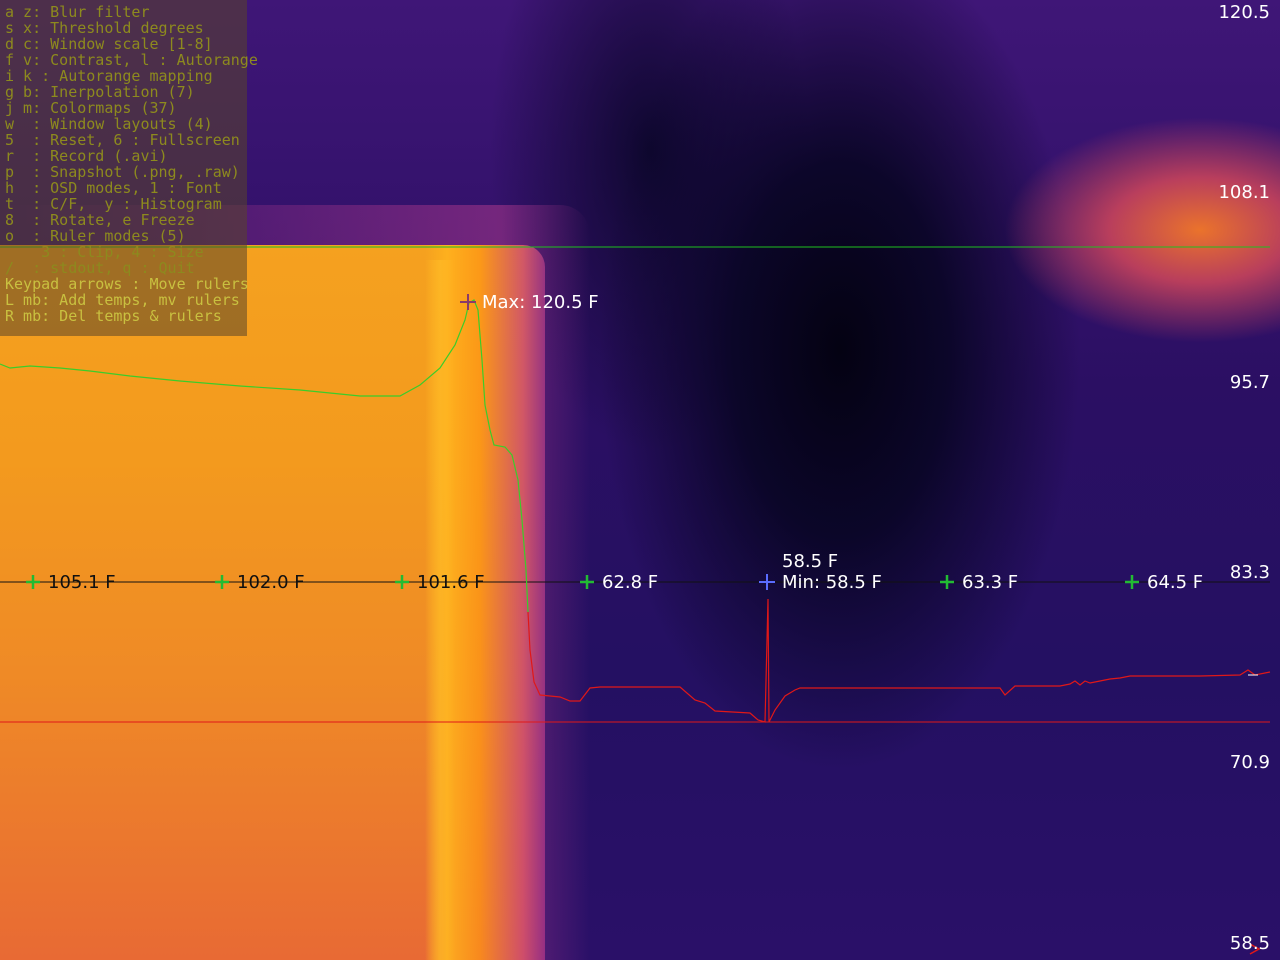  I want to click on help-line: g b: Inerpolation (7), so click(100, 92).